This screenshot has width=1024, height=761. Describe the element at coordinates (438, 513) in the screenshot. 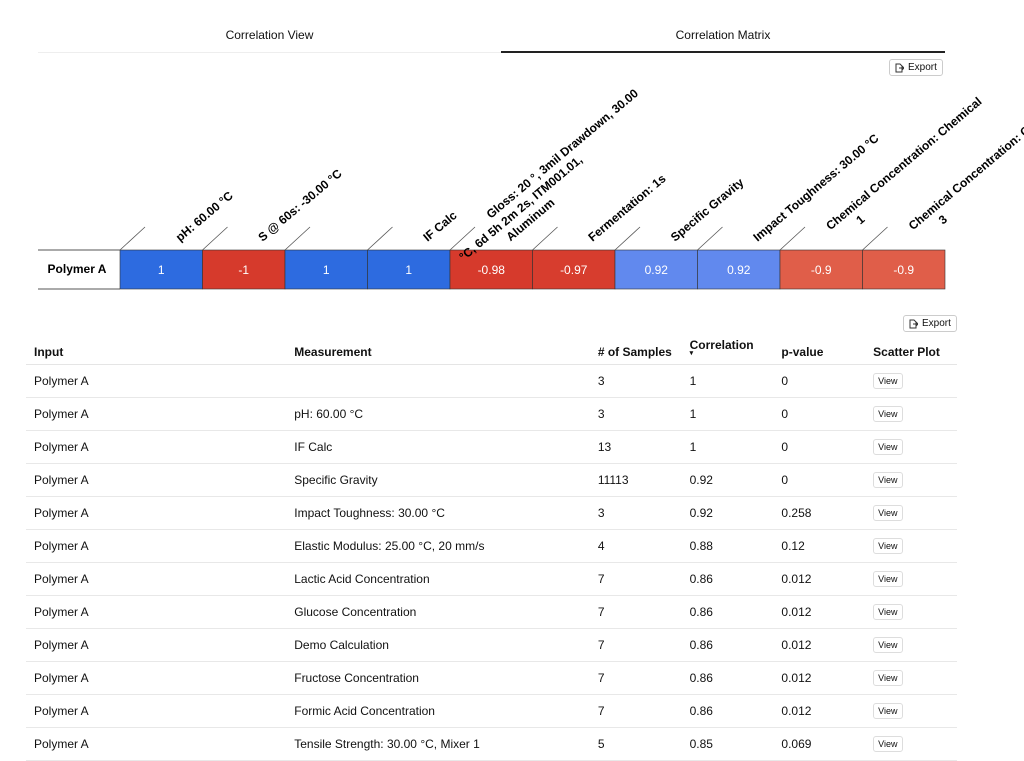

I see `table-cell: Impact Toughness: 30.00 °C` at that location.